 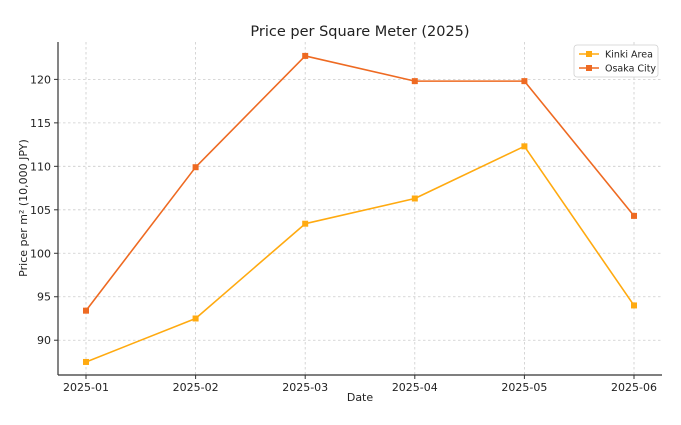 I want to click on chart-title: Price per Square Meter (2025), so click(x=359, y=32).